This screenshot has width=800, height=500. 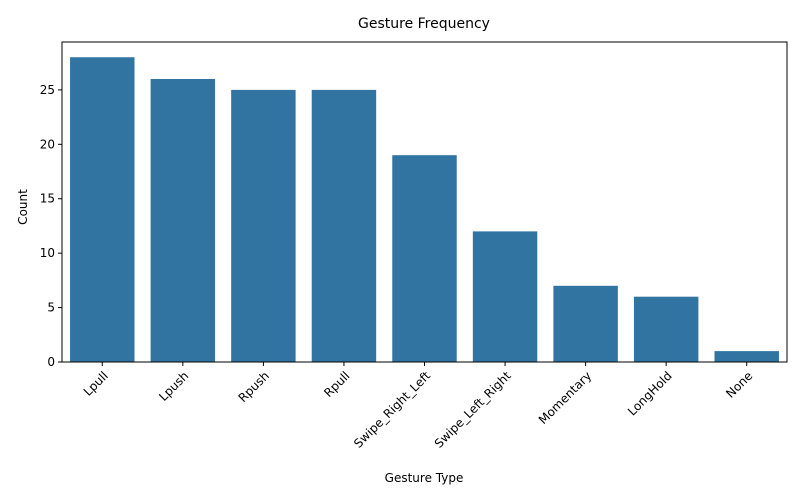 What do you see at coordinates (263, 225) in the screenshot?
I see `bar-rpush` at bounding box center [263, 225].